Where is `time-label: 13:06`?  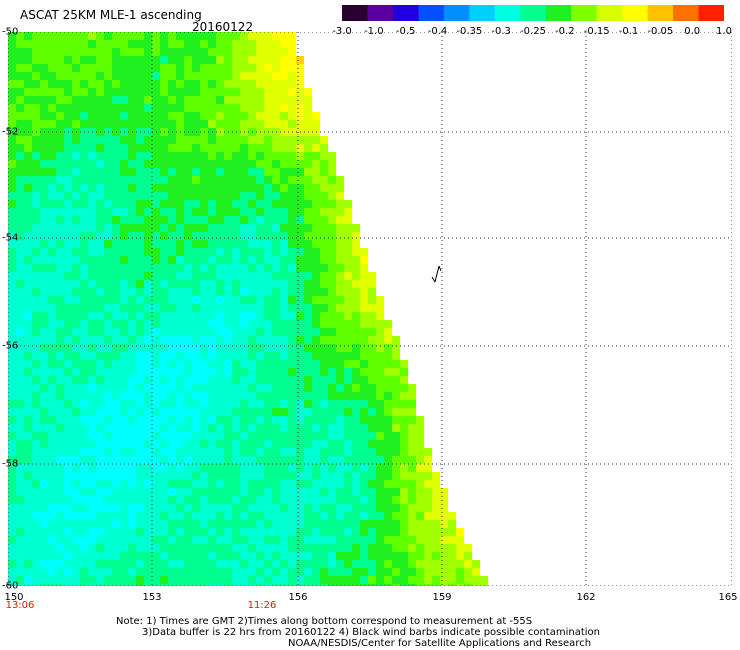 time-label: 13:06 is located at coordinates (20, 605).